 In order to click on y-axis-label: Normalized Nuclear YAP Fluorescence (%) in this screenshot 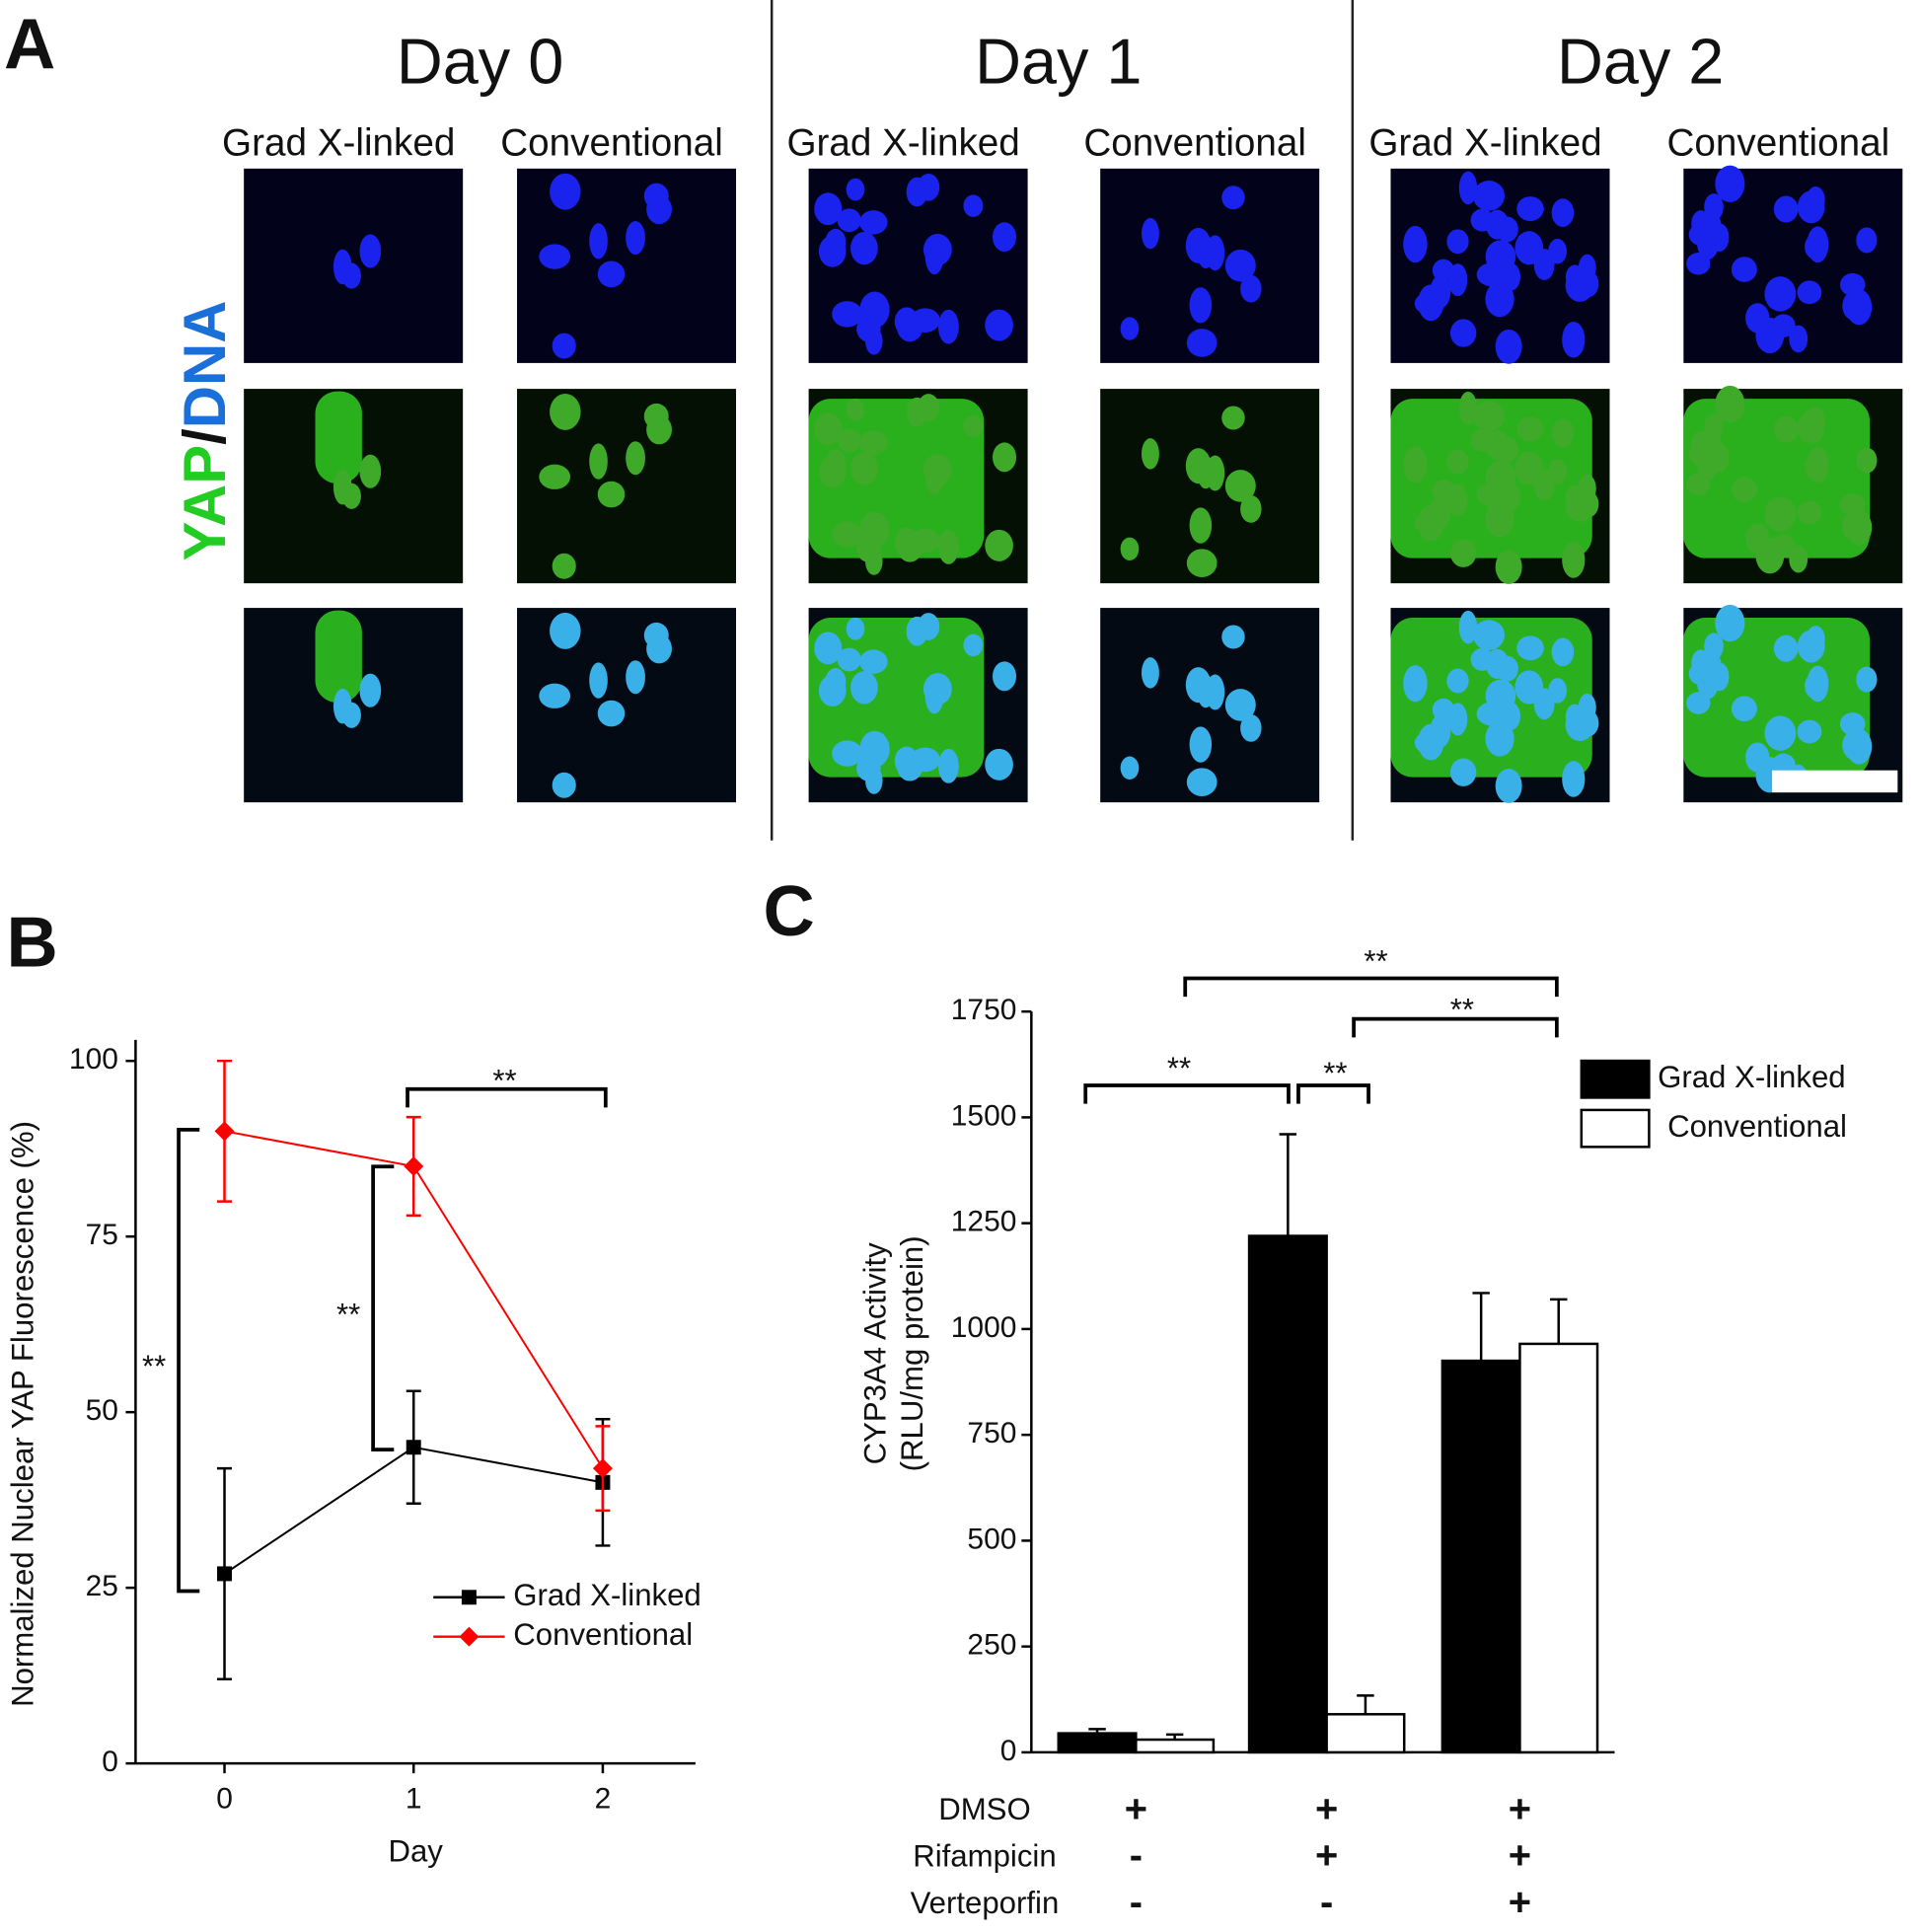, I will do `click(22, 1414)`.